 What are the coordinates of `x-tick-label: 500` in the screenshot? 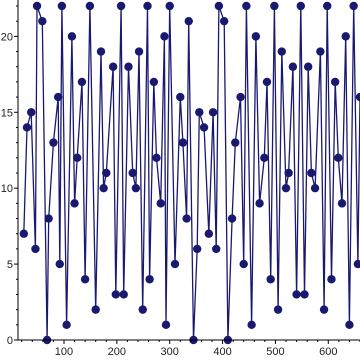 It's located at (275, 352).